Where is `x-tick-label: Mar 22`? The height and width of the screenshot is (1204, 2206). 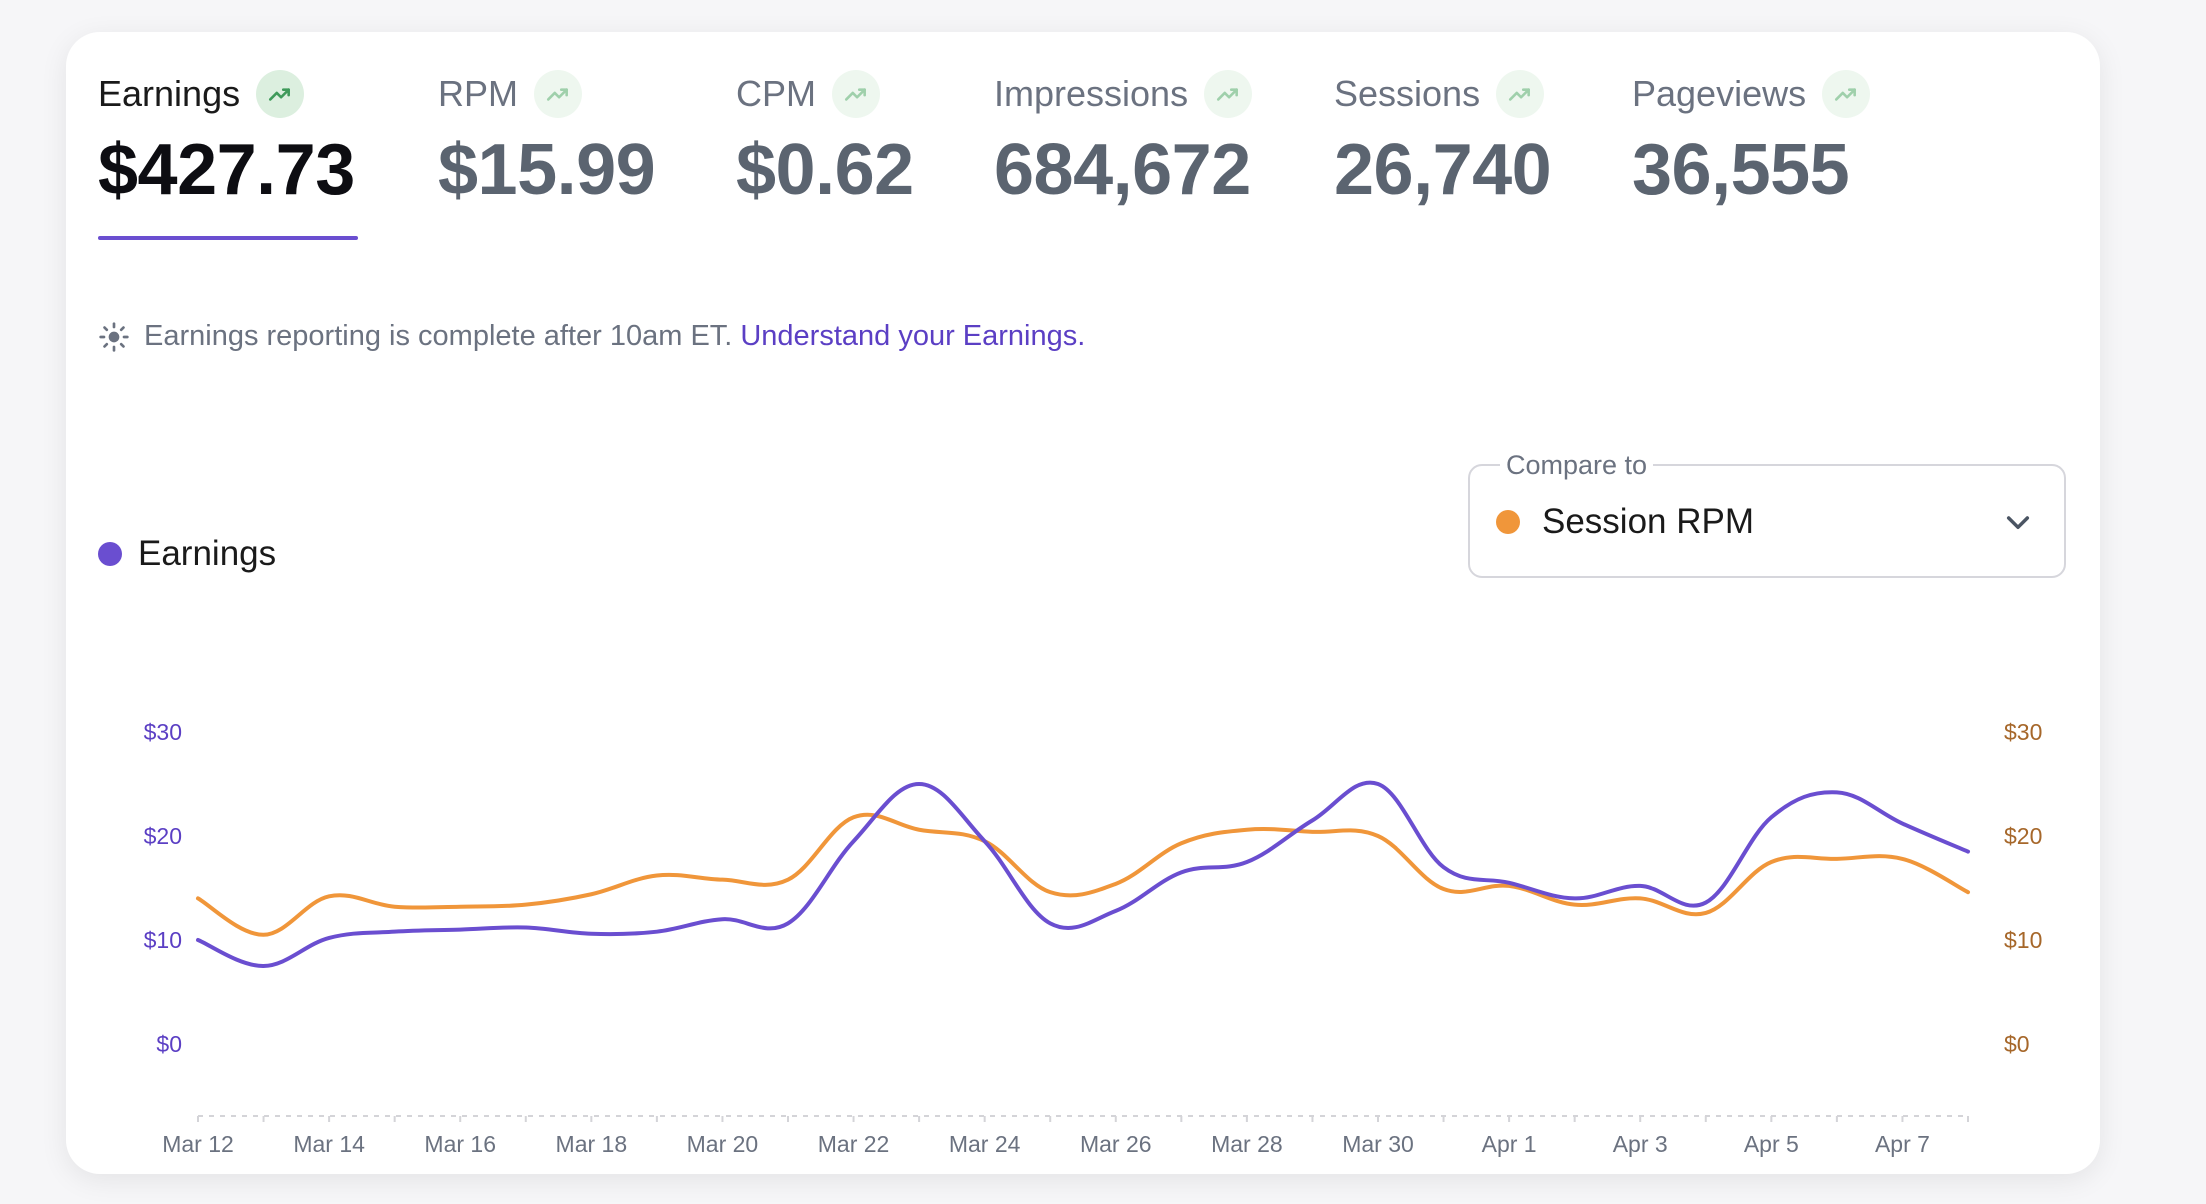 x-tick-label: Mar 22 is located at coordinates (854, 1144).